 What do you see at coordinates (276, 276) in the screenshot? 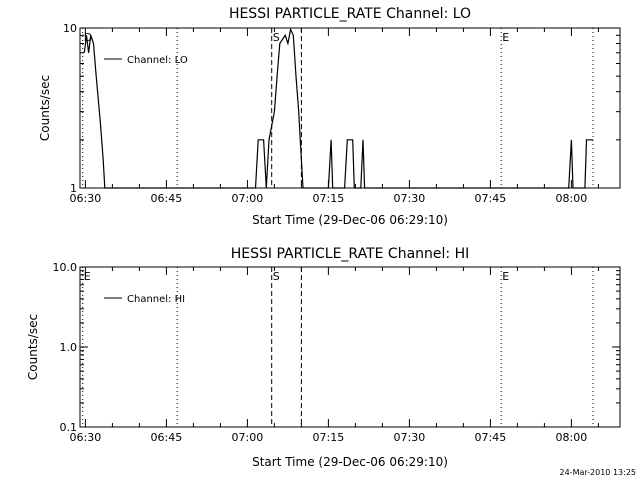
I see `event-marker-label-hi: S` at bounding box center [276, 276].